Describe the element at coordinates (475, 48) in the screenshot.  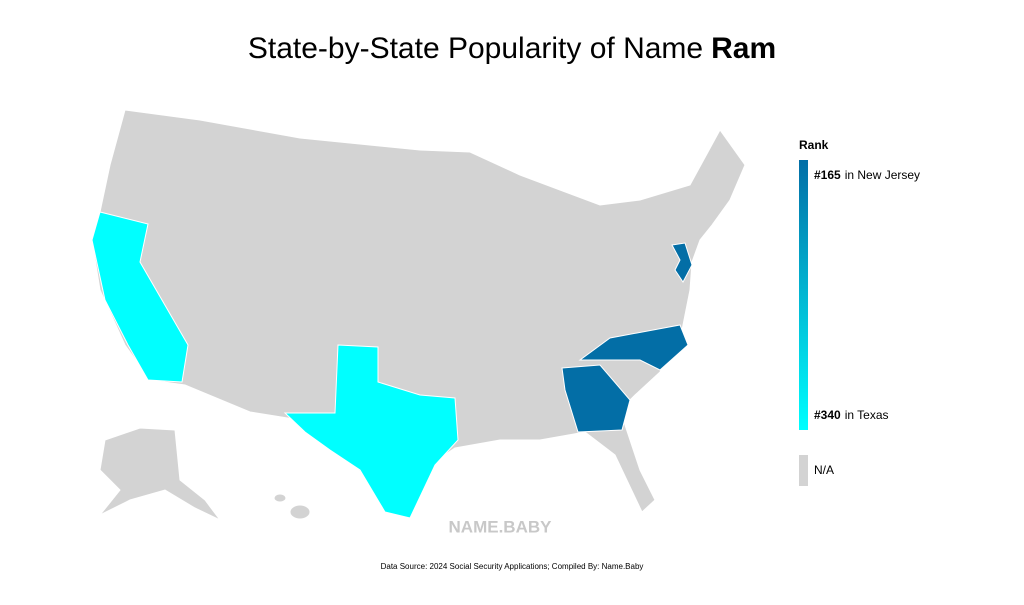
I see `title-text: State-by-State Popularity of Name` at that location.